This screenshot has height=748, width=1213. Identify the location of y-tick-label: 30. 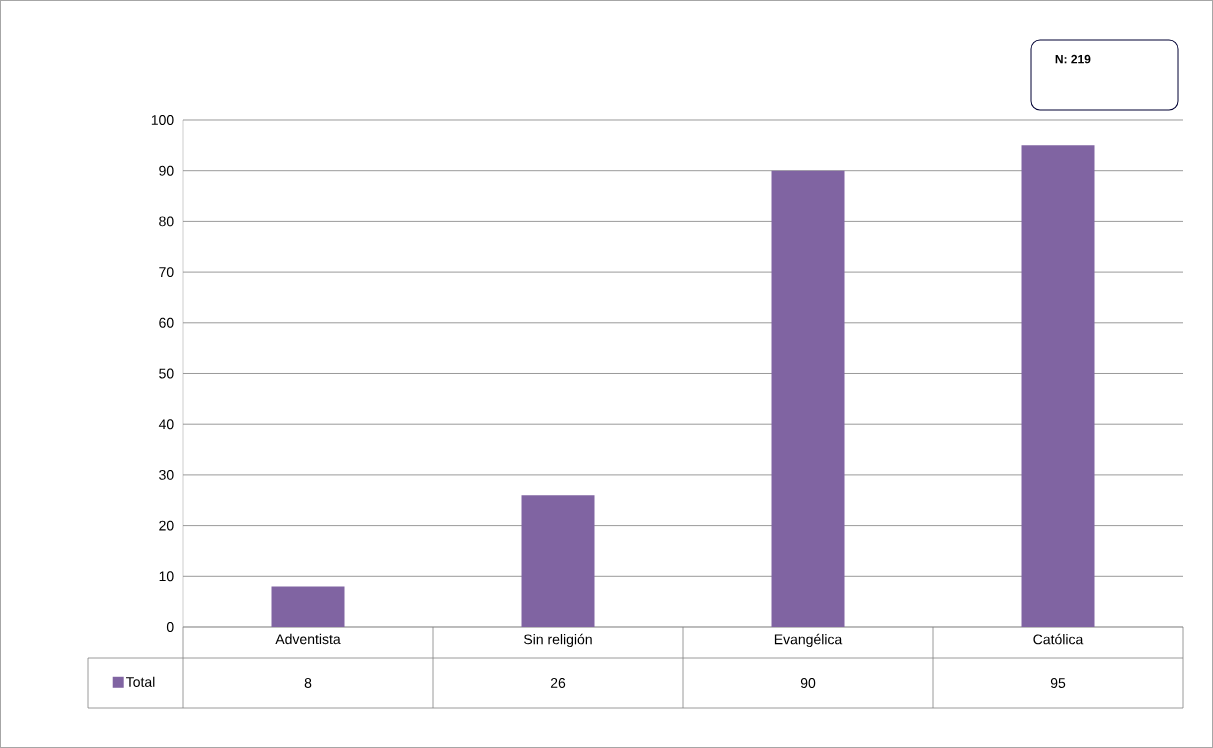
(166, 474).